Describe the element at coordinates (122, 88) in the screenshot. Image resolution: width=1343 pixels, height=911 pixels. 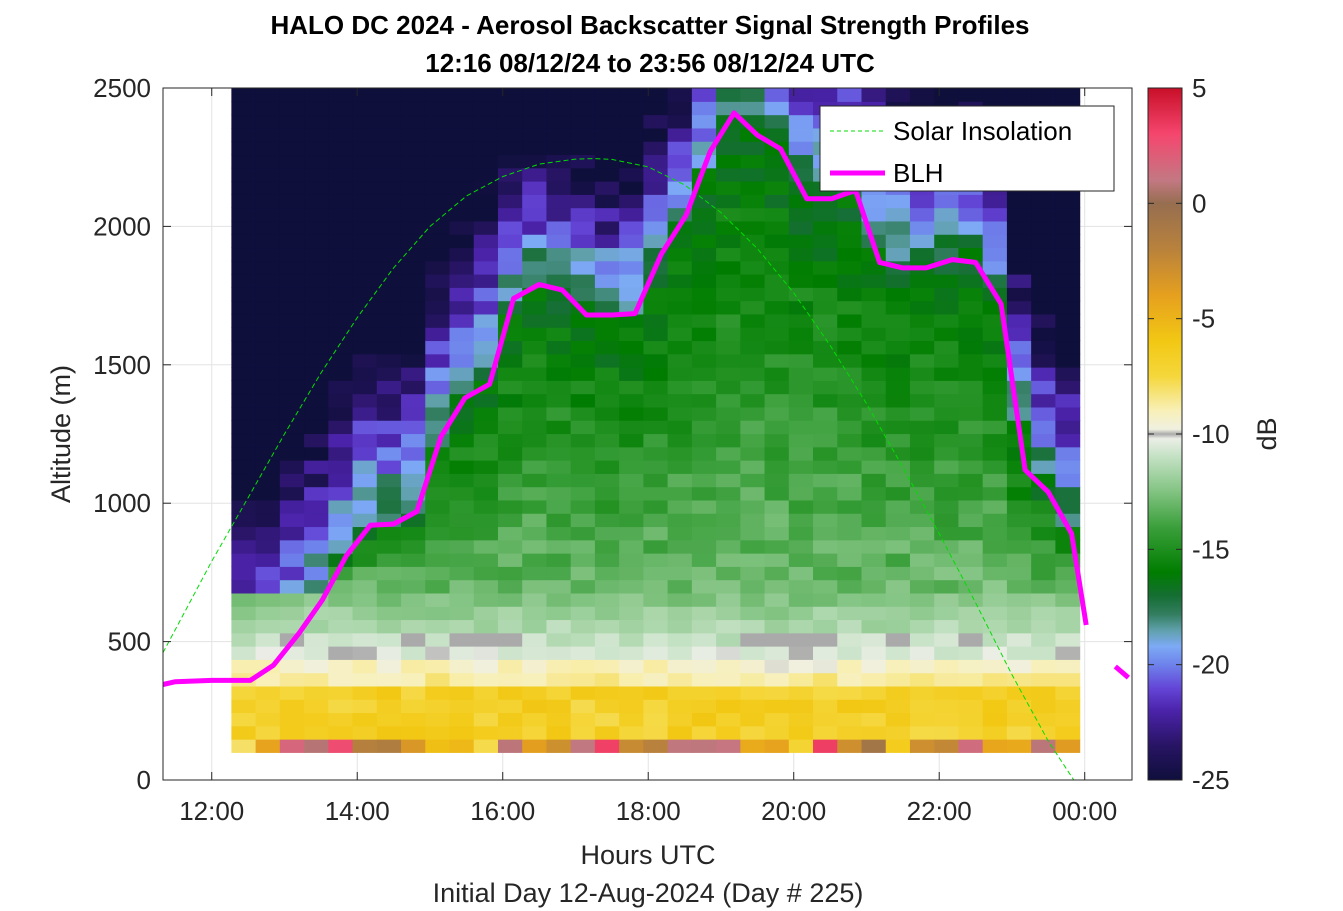
I see `y-tick-label: 2500` at that location.